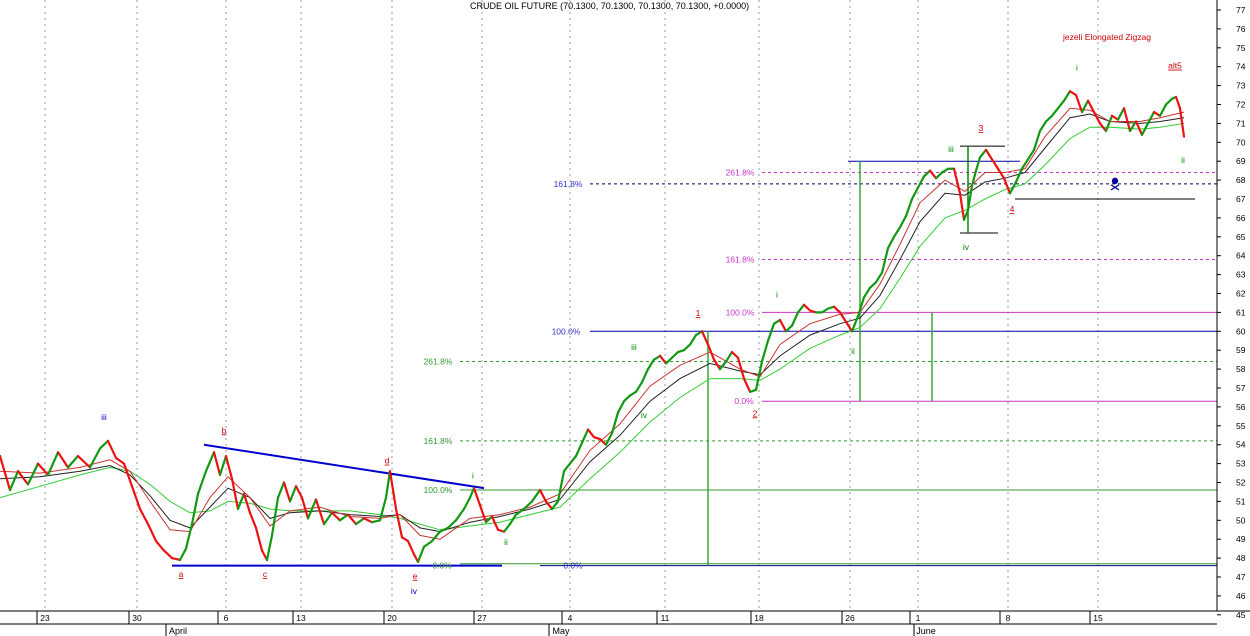  What do you see at coordinates (755, 413) in the screenshot?
I see `wave-label: 2` at bounding box center [755, 413].